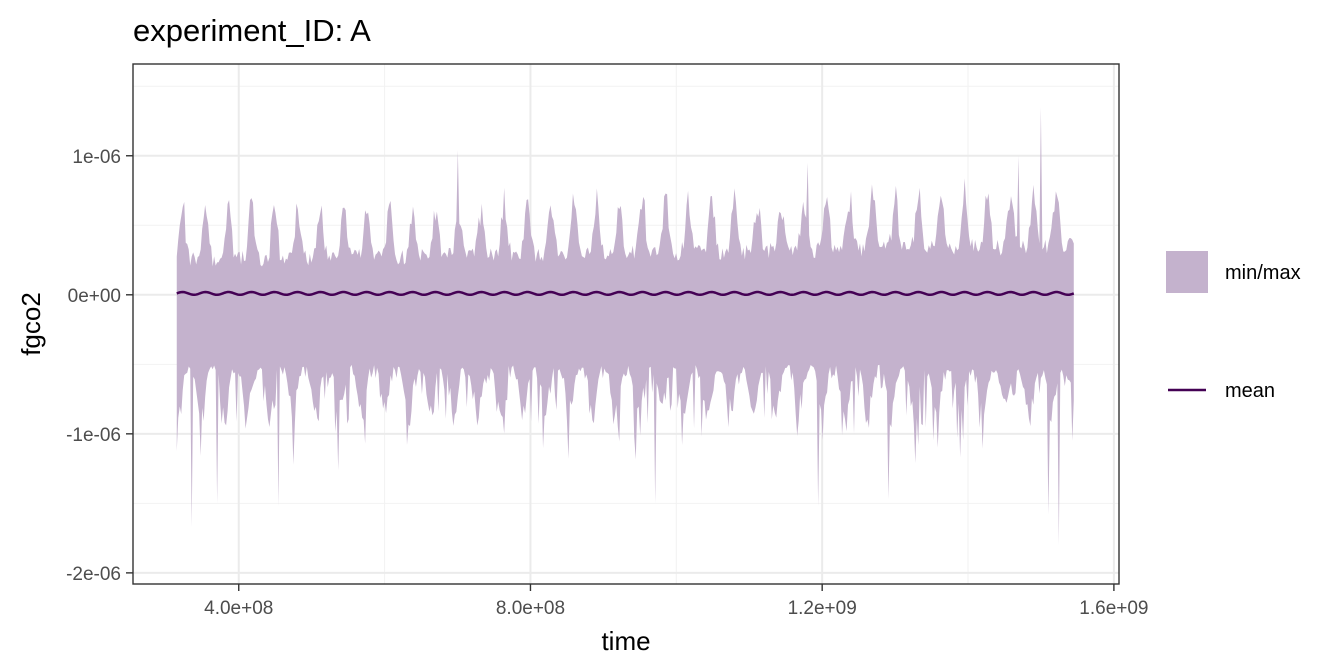 This screenshot has height=672, width=1344. Describe the element at coordinates (93, 435) in the screenshot. I see `y-tick-label: -1e-06` at that location.